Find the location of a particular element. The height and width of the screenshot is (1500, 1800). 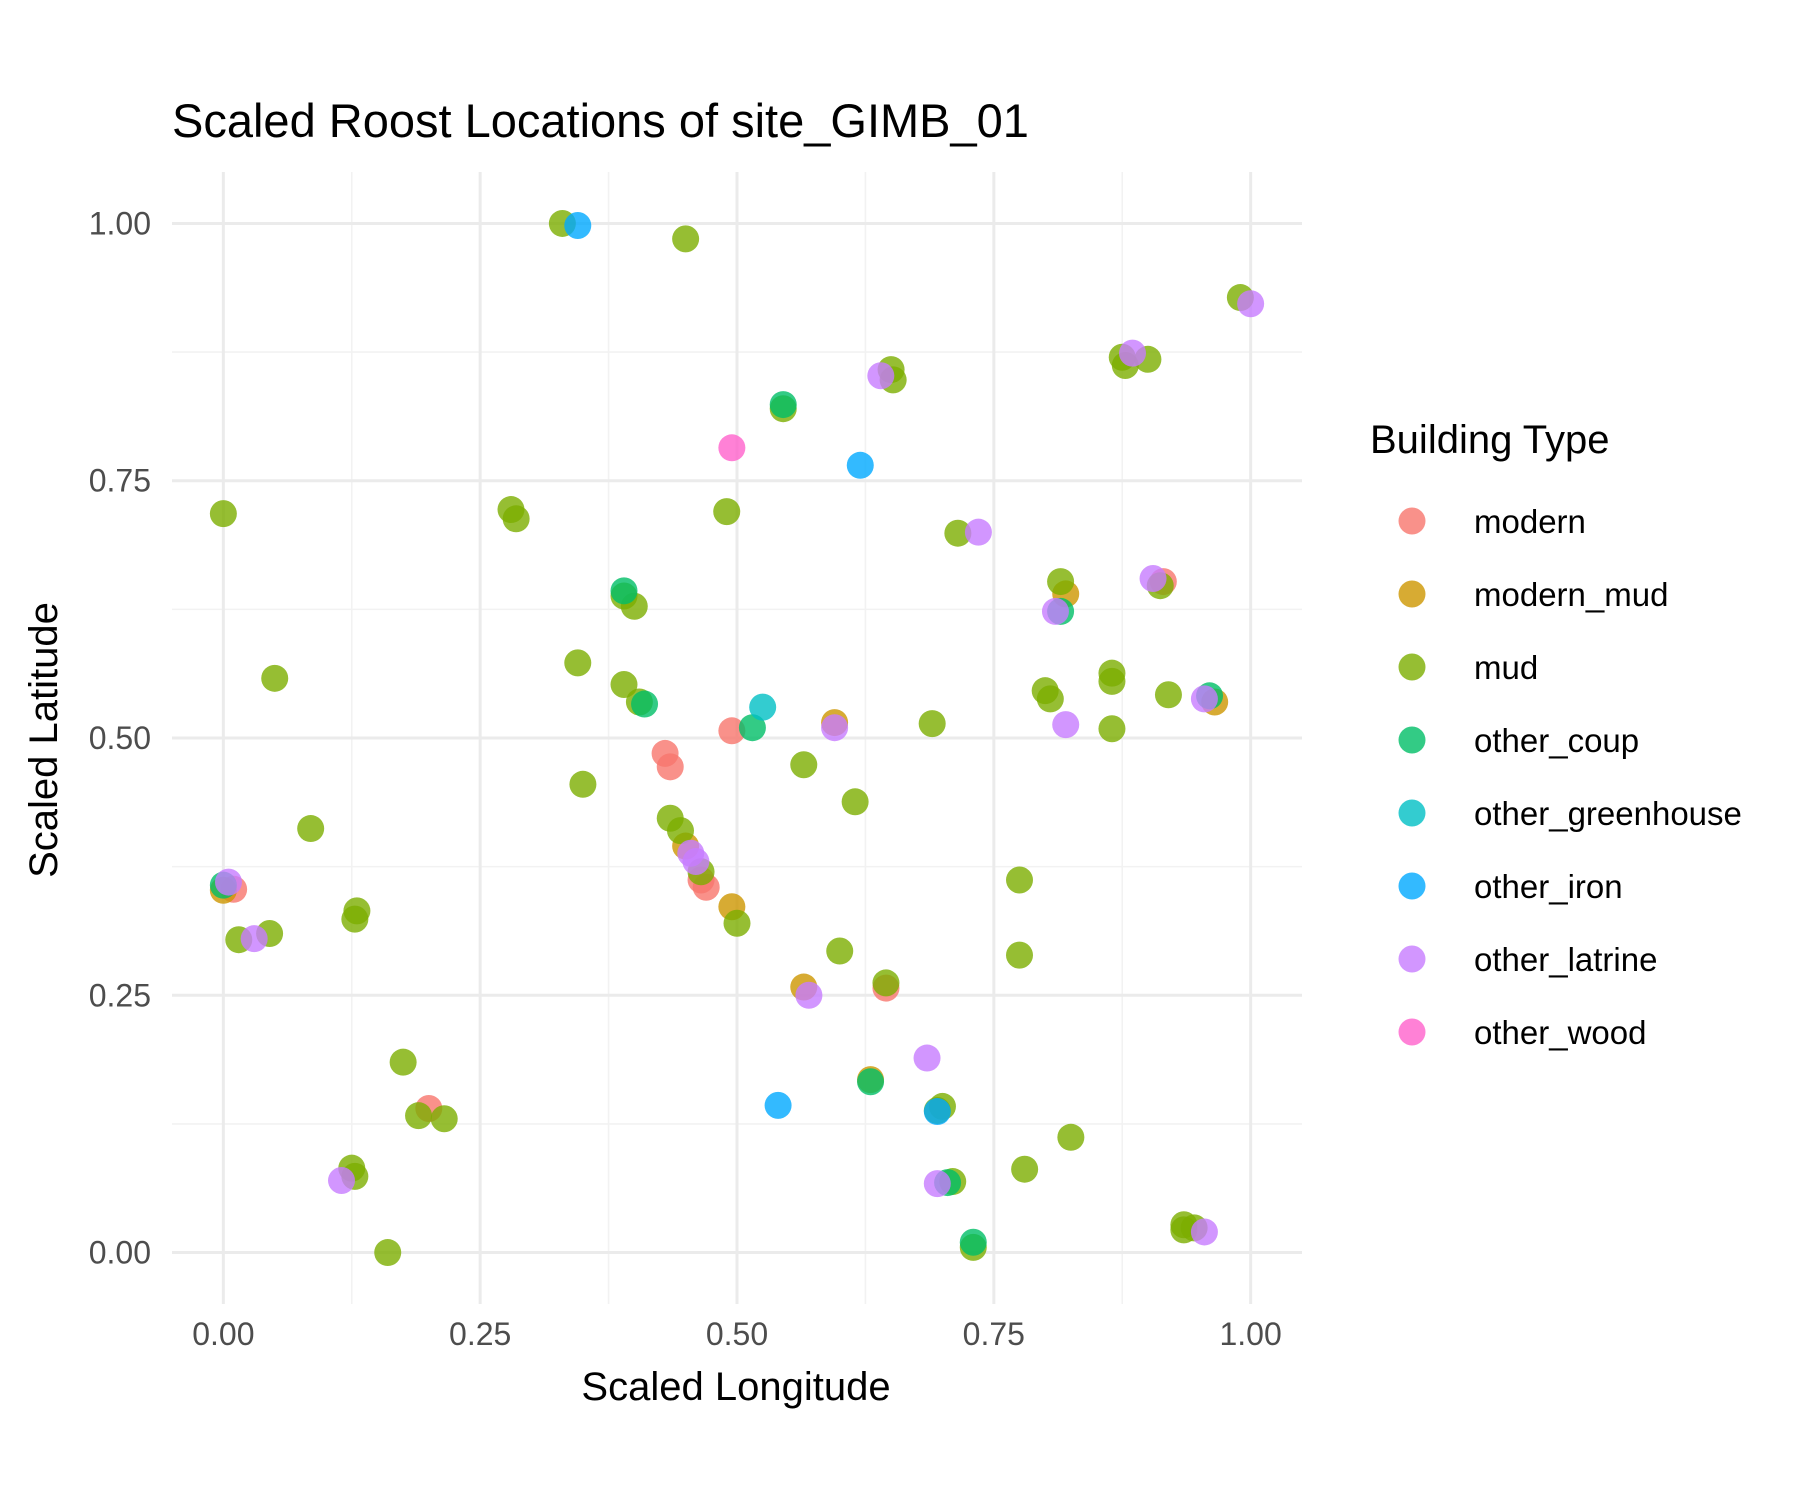

legend-key-other_greenhouse is located at coordinates (1412, 813).